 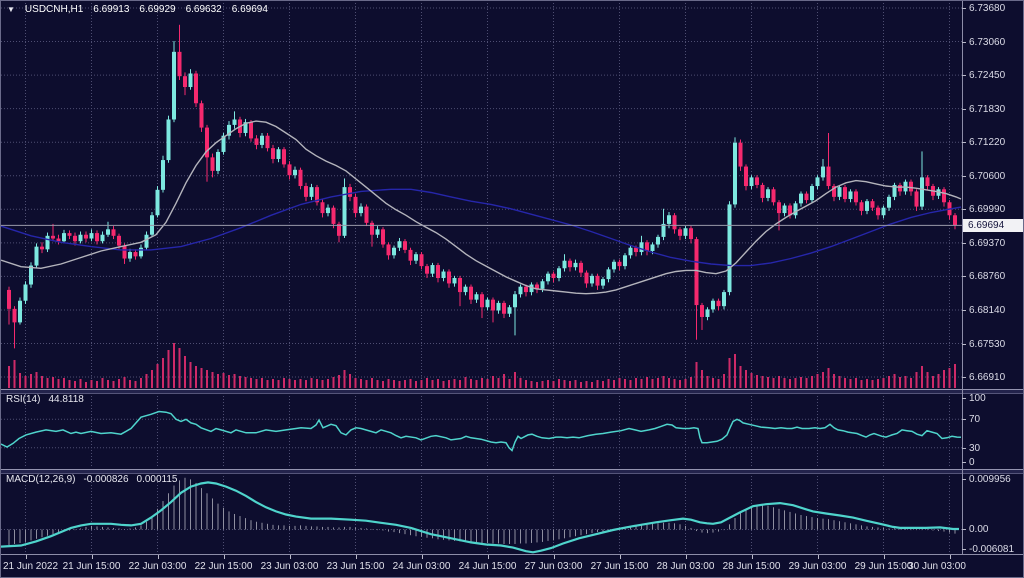 I want to click on panel-separator-macd, so click(x=512, y=471).